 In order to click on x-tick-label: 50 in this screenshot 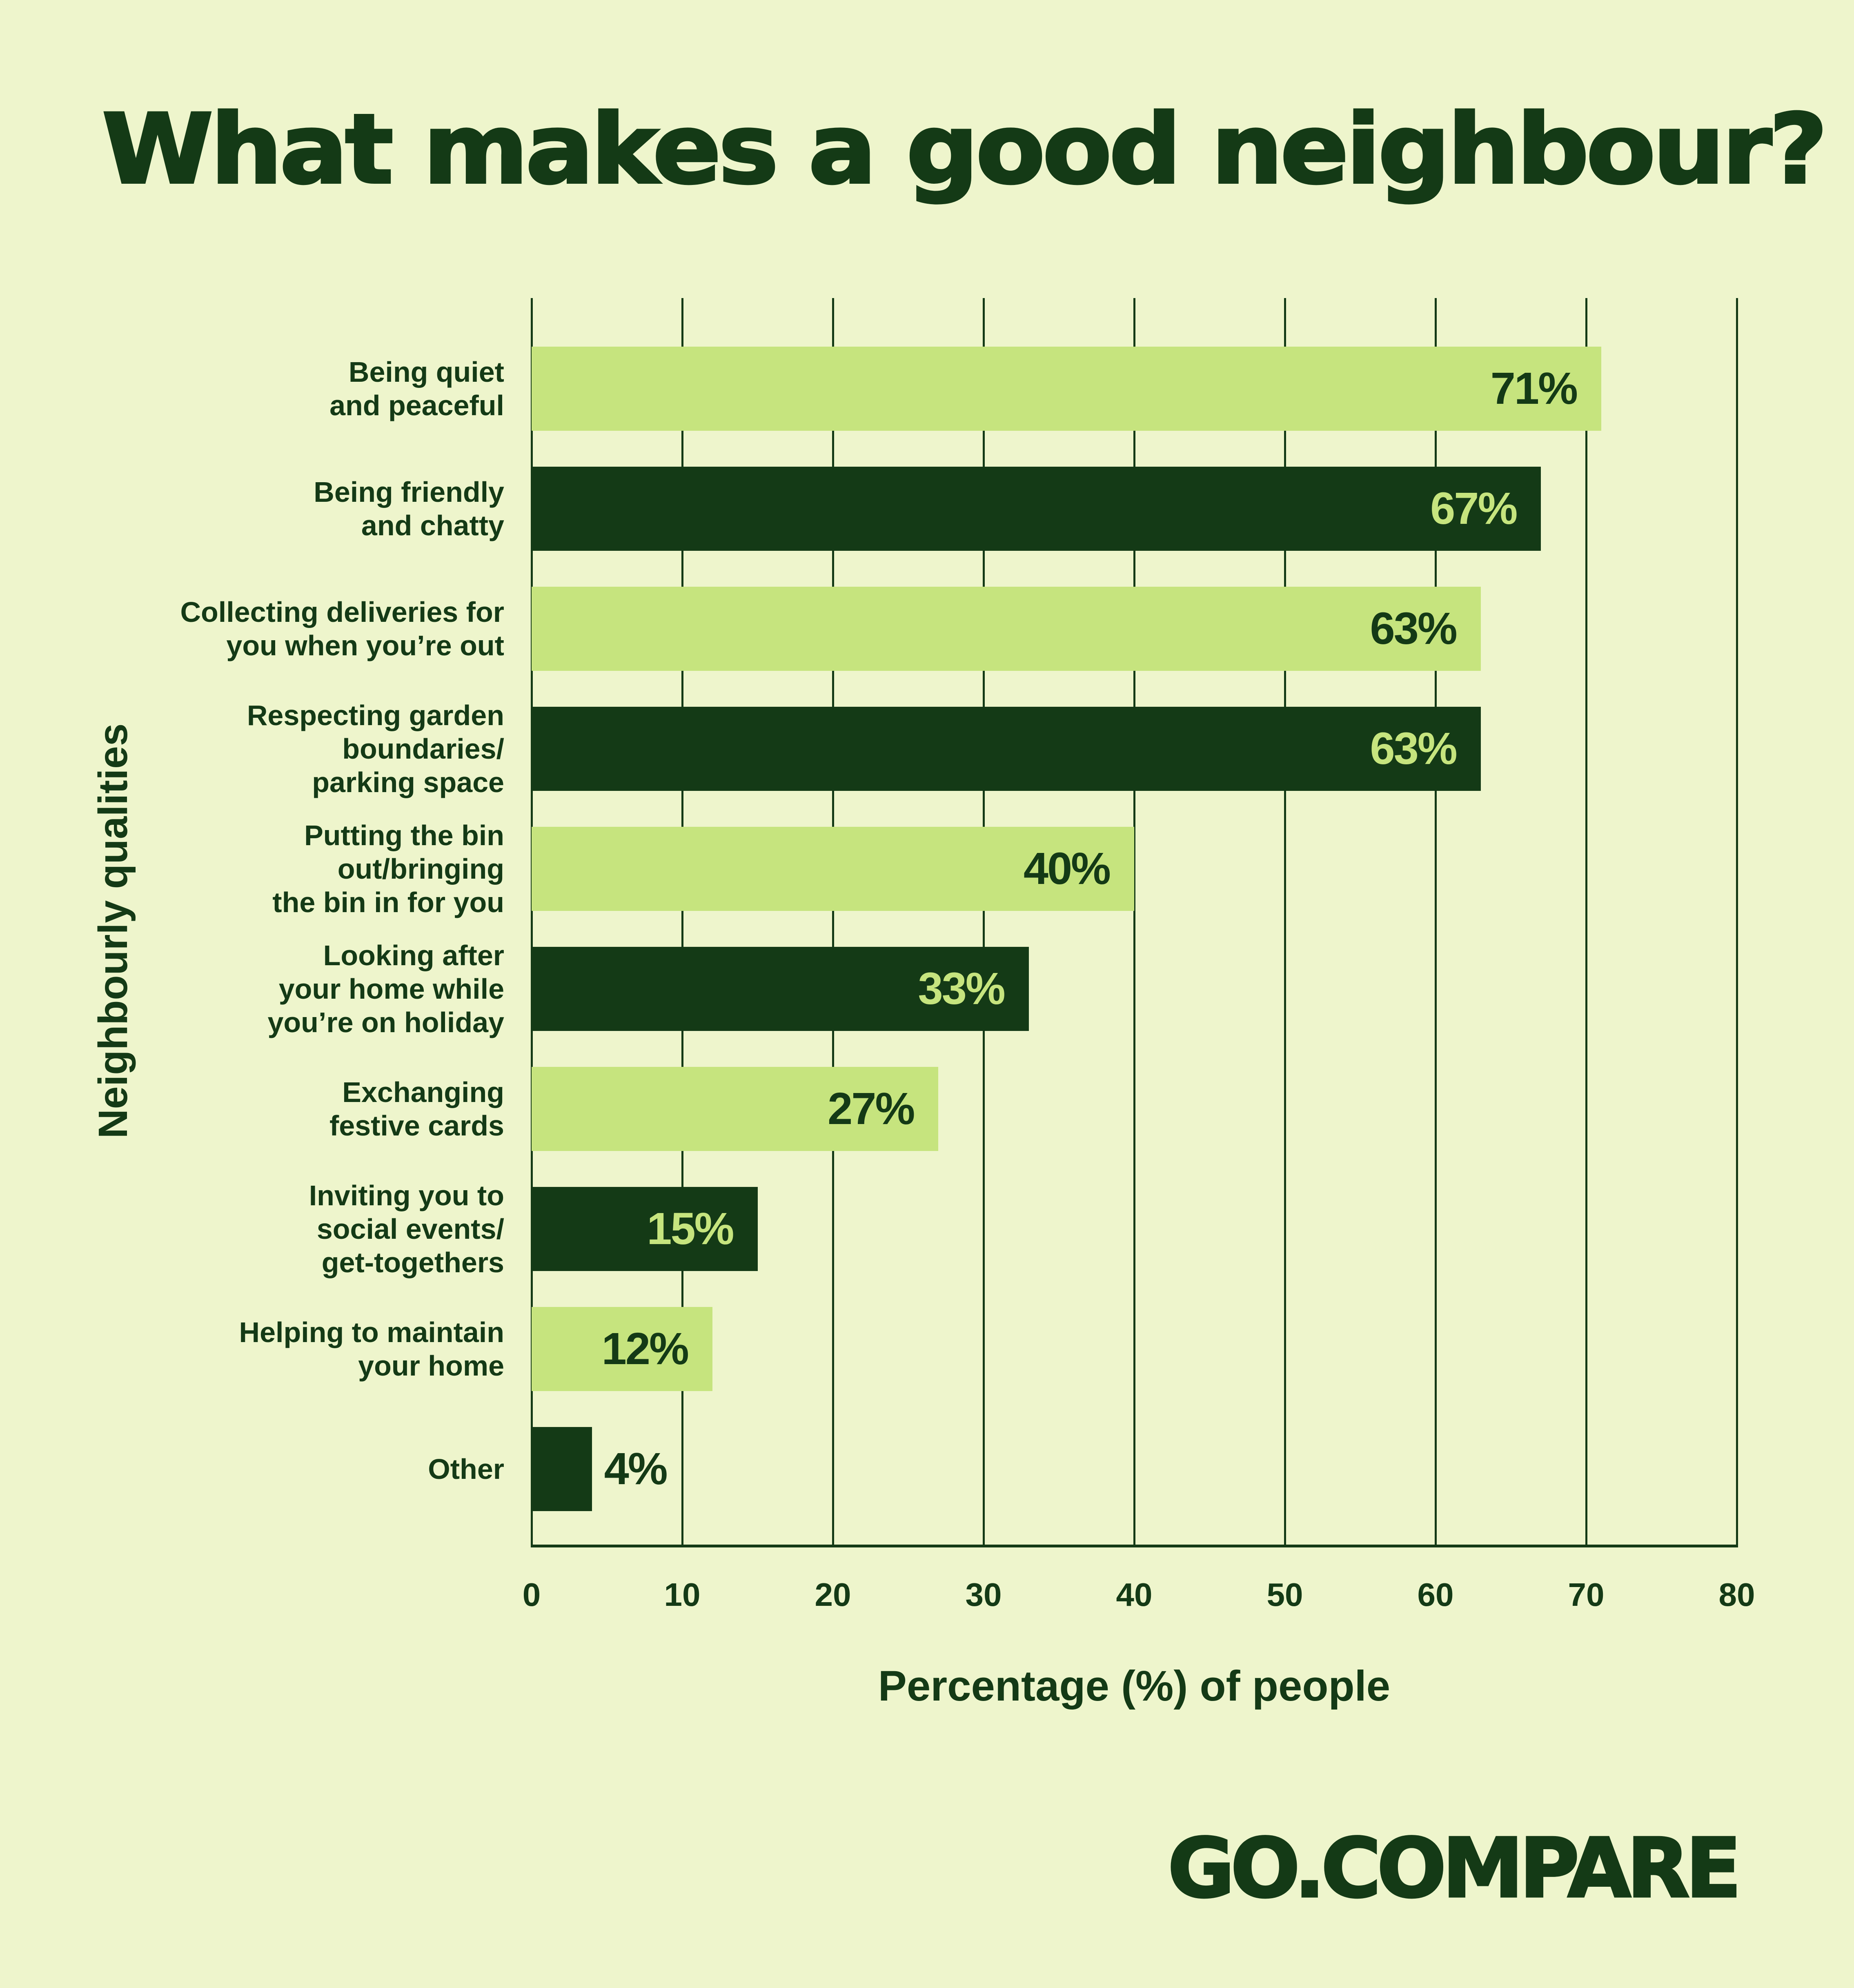, I will do `click(1284, 1594)`.